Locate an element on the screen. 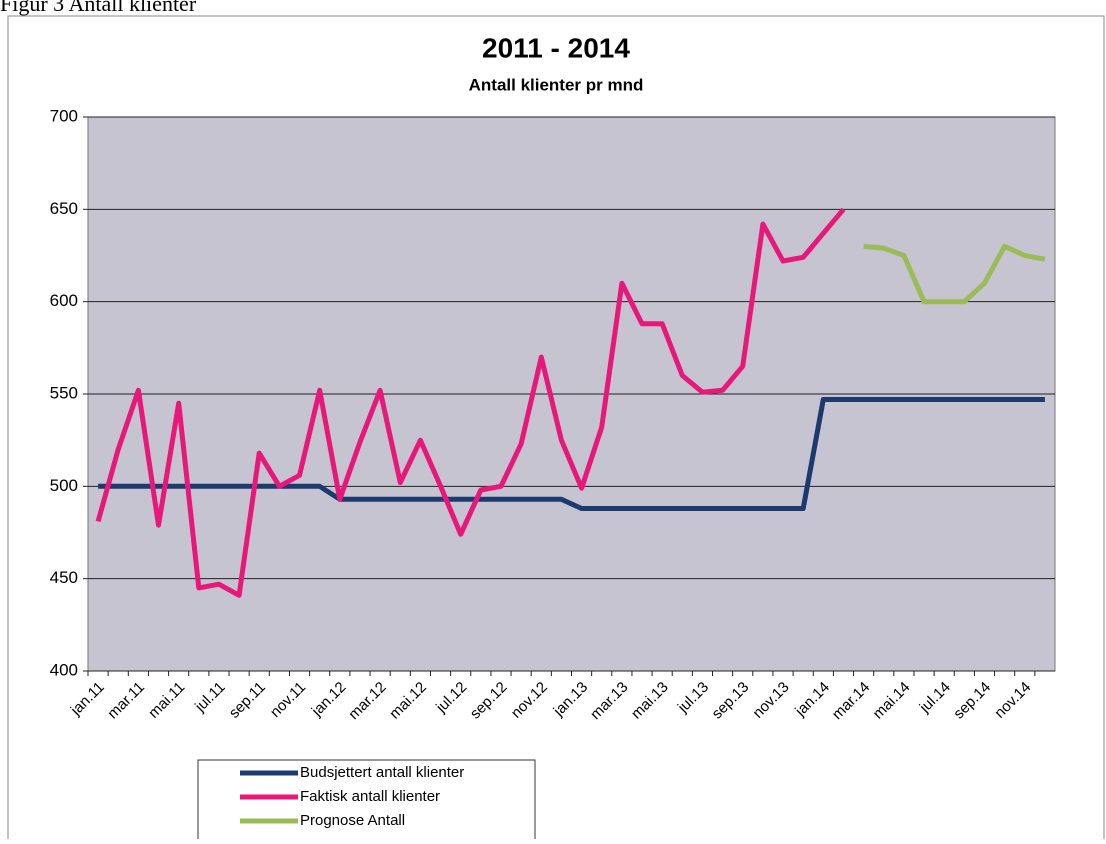  legend-label: Faktisk antall klienter is located at coordinates (370, 796).